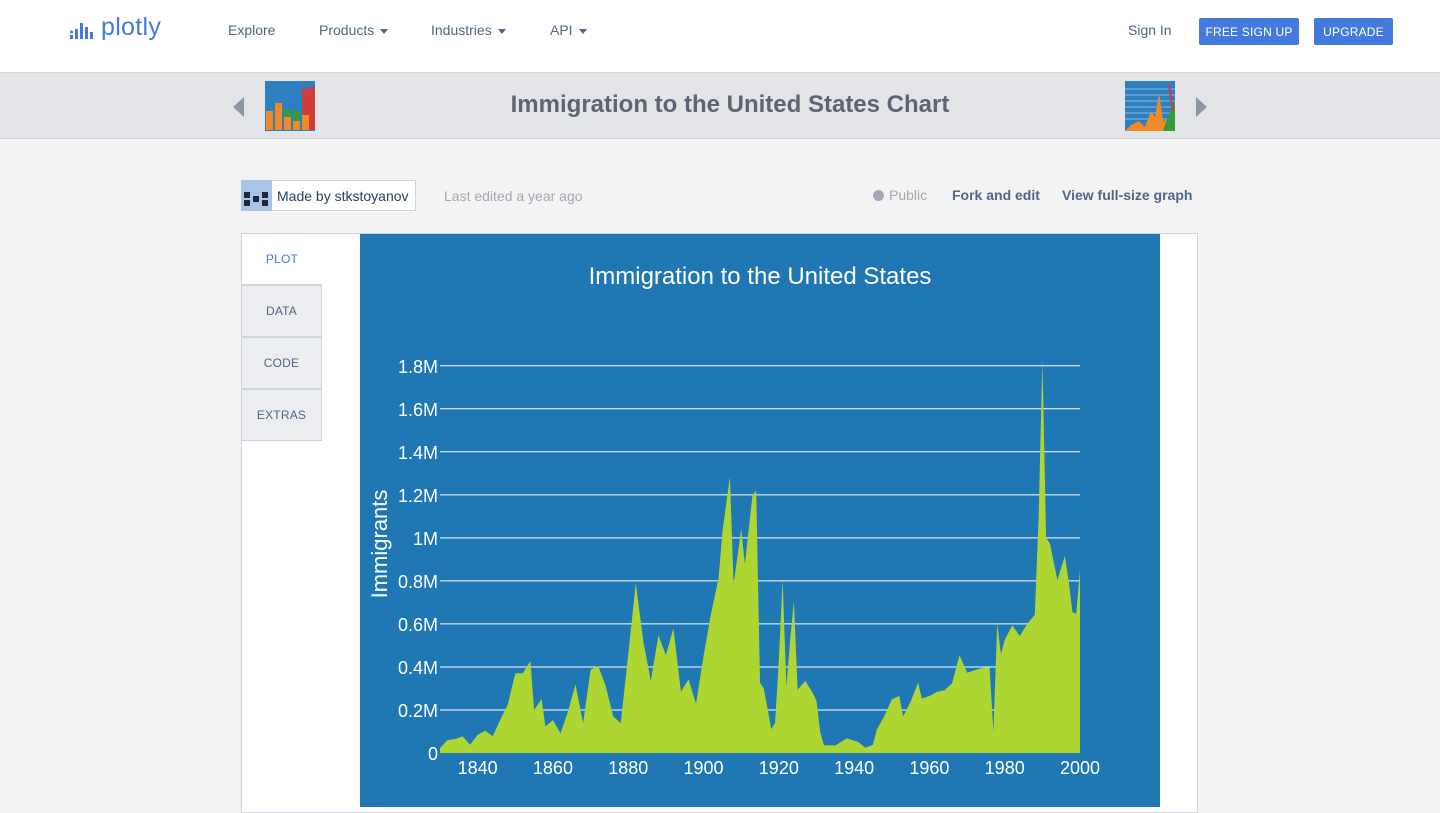  What do you see at coordinates (1353, 31) in the screenshot?
I see `upgrade-button: UPGRADE` at bounding box center [1353, 31].